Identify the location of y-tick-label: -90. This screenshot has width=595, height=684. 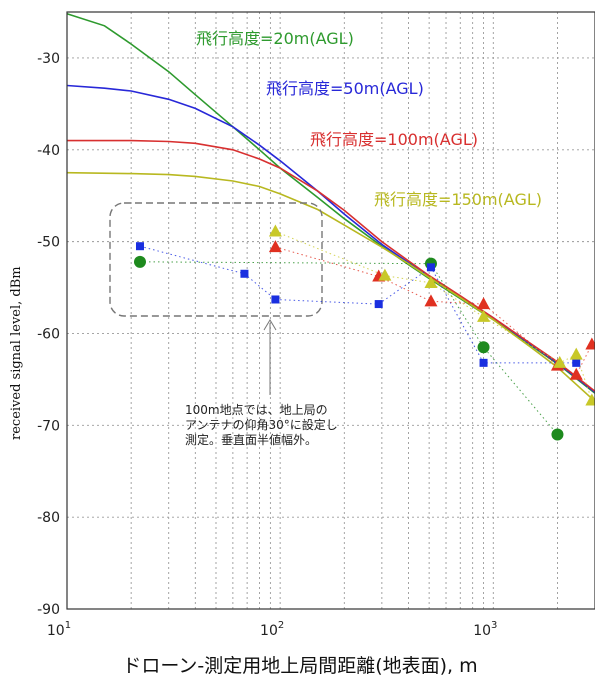
(48, 610).